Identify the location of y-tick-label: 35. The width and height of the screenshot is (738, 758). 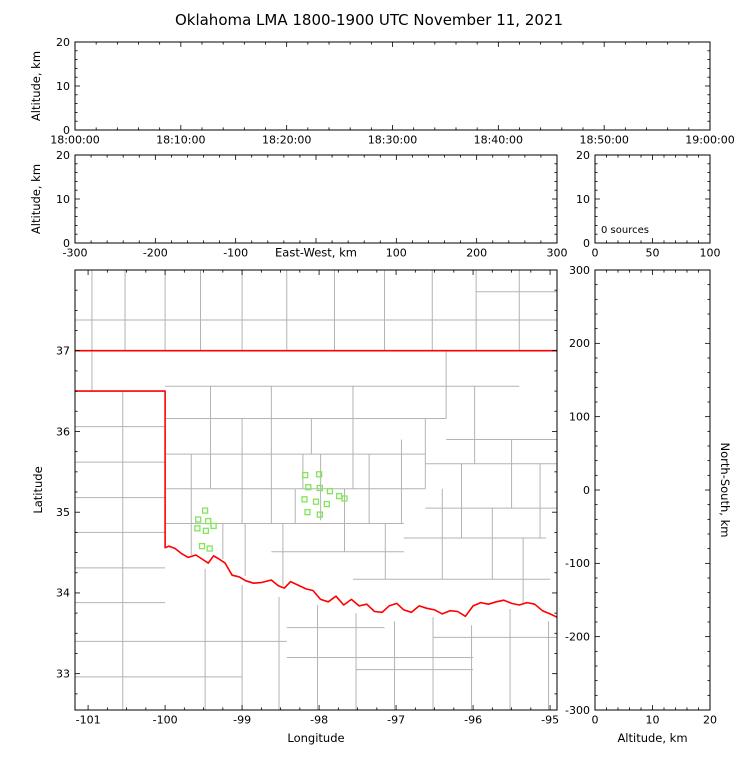
(63, 512).